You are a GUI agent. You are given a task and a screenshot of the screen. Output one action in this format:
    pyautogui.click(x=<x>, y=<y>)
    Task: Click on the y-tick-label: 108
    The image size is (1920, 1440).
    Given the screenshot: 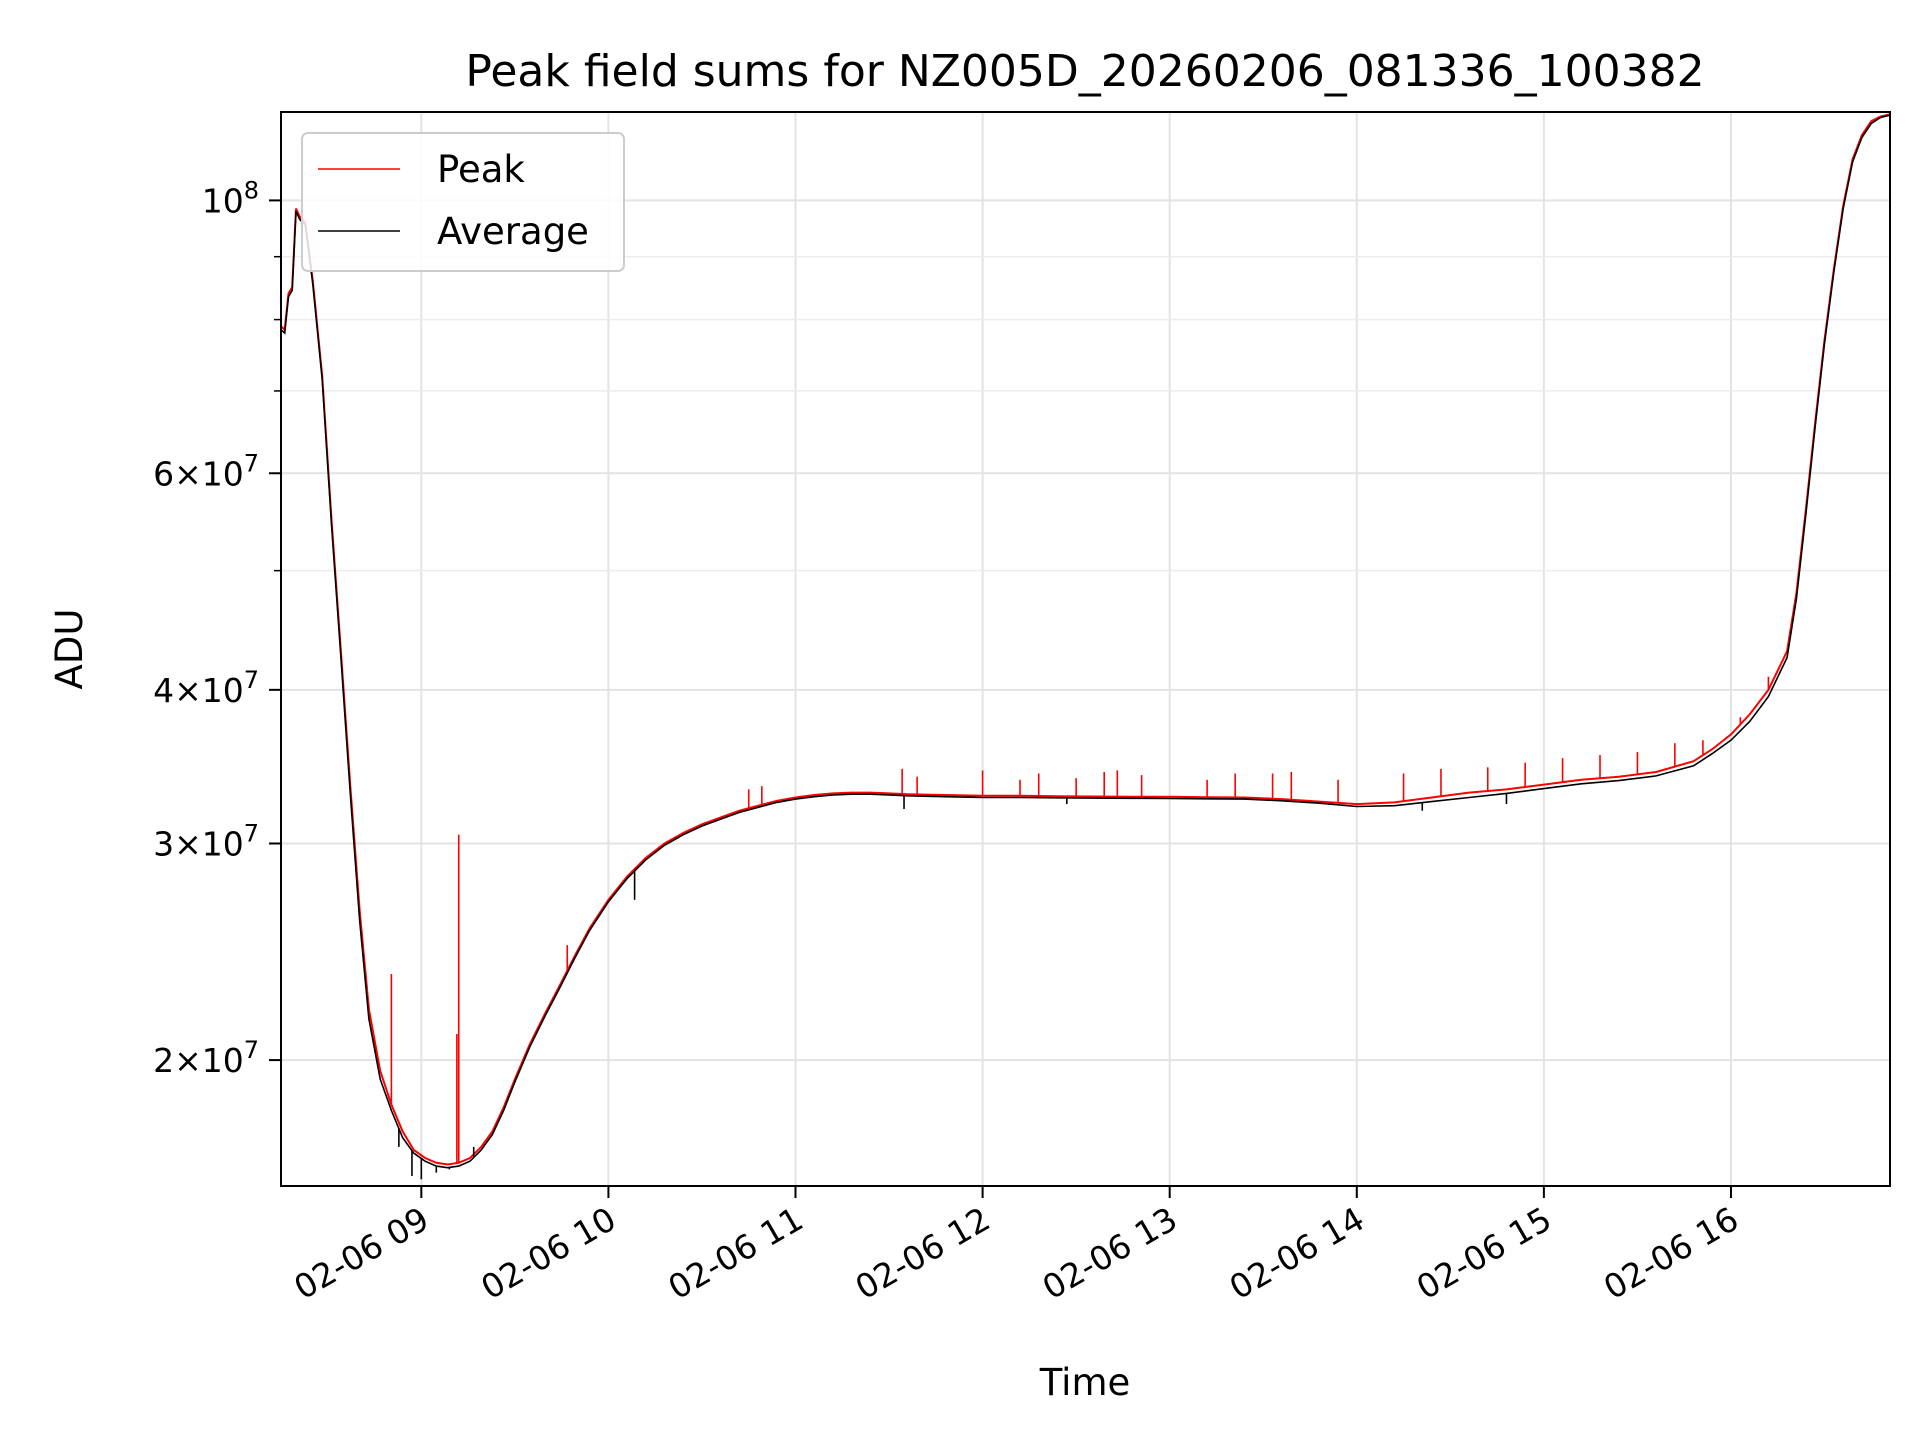 What is the action you would take?
    pyautogui.click(x=230, y=198)
    